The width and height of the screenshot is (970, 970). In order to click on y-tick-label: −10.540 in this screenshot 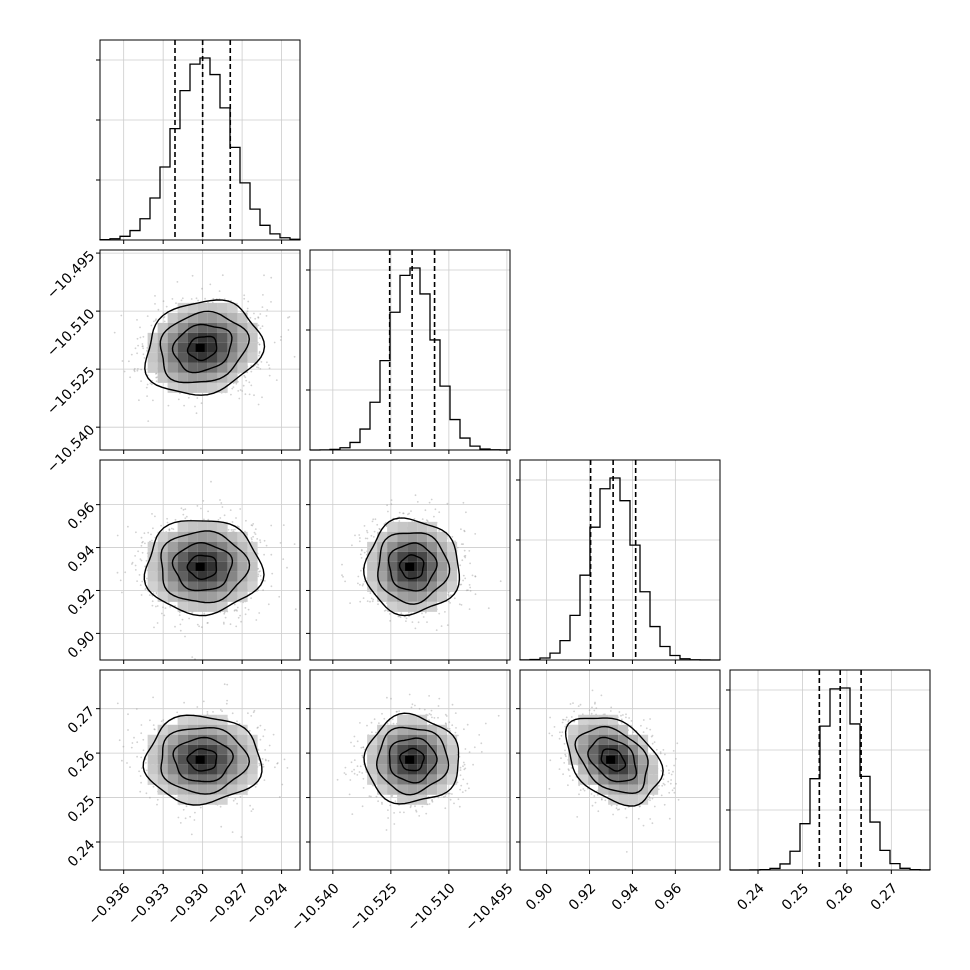, I will do `click(71, 449)`.